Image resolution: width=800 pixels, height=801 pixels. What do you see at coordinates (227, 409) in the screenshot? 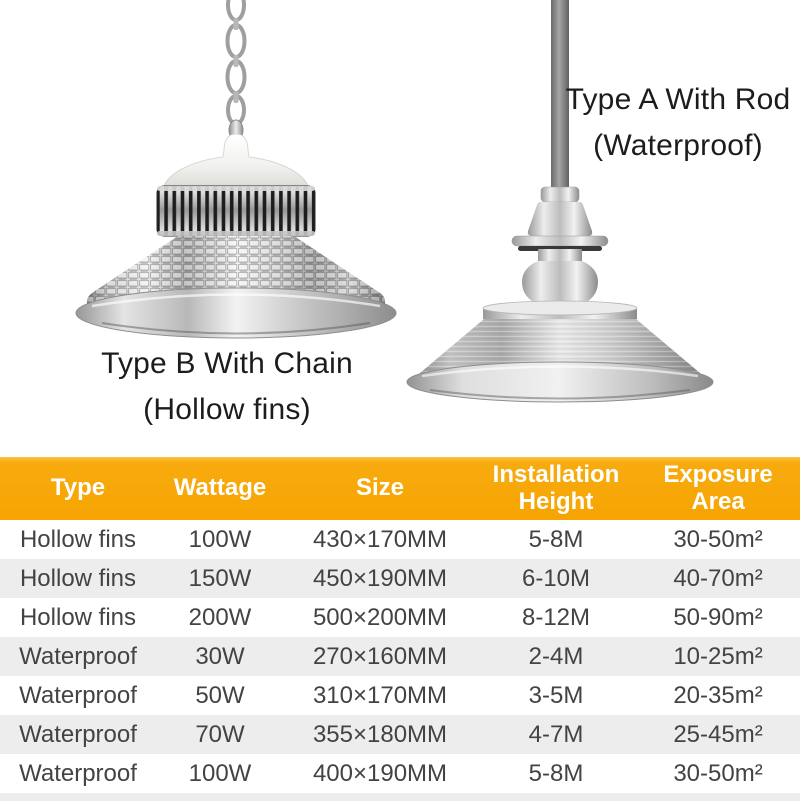
I see `type-b-label-subtitle: (Hollow fins)` at bounding box center [227, 409].